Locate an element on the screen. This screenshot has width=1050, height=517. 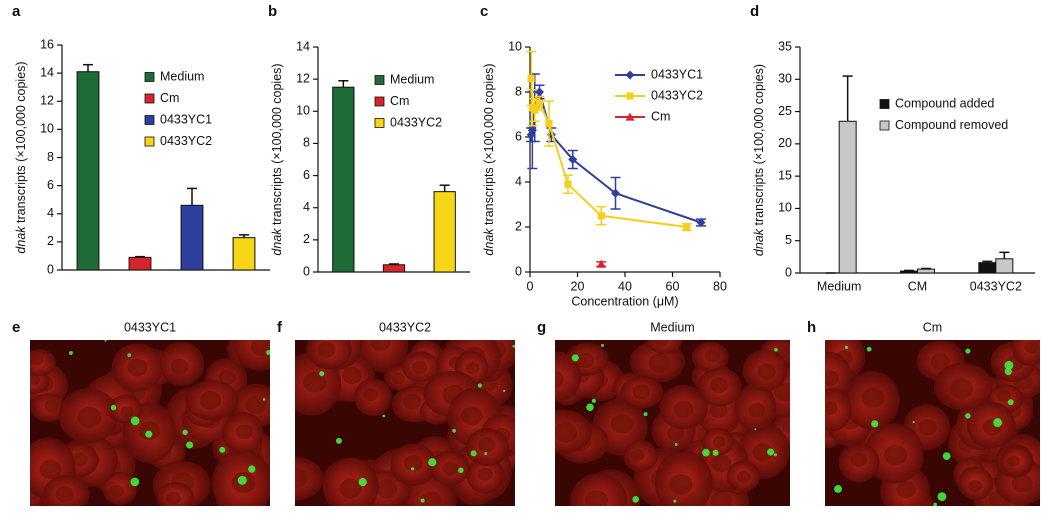
micrograph is located at coordinates (932, 423).